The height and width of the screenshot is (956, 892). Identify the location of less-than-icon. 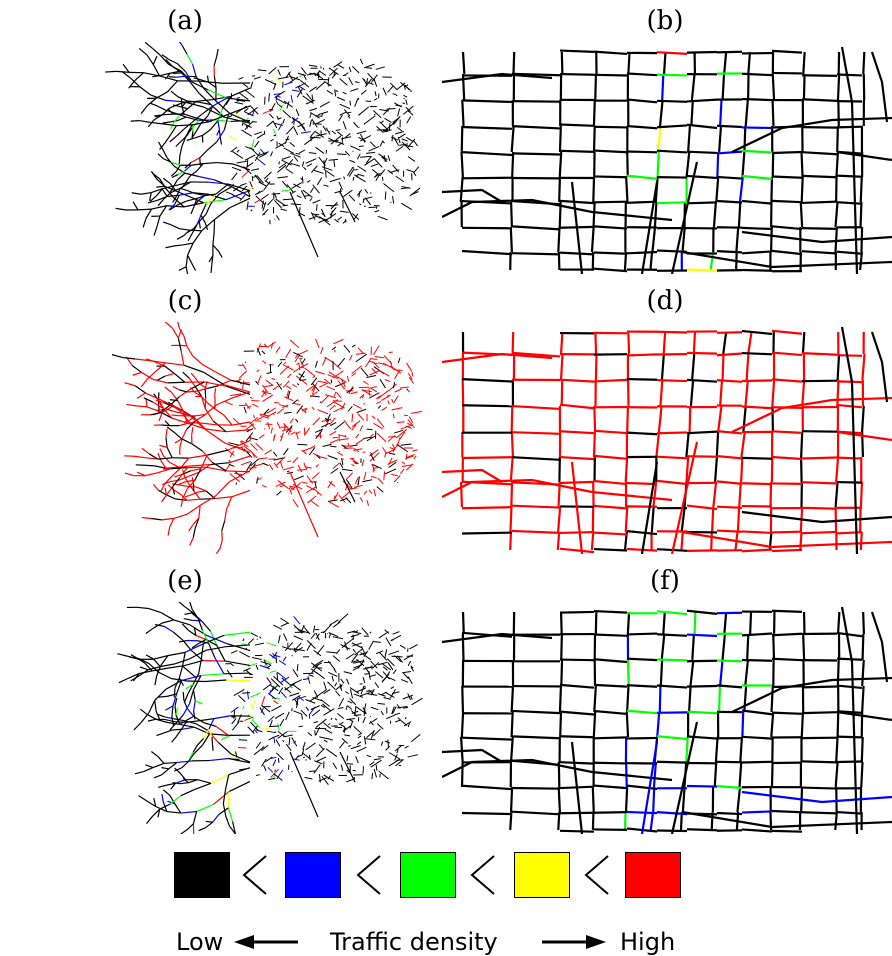
(369, 875).